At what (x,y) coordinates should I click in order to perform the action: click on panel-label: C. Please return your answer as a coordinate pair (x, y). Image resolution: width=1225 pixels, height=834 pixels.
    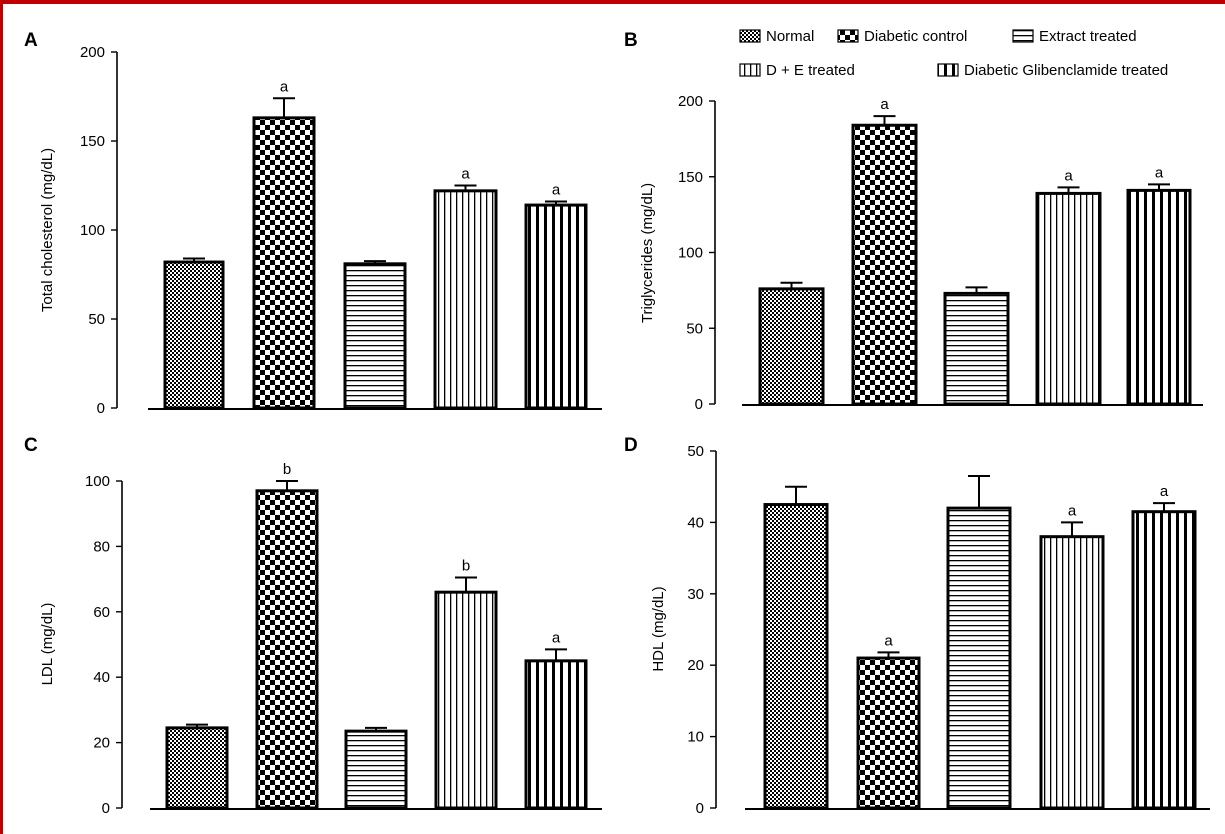
    Looking at the image, I should click on (31, 445).